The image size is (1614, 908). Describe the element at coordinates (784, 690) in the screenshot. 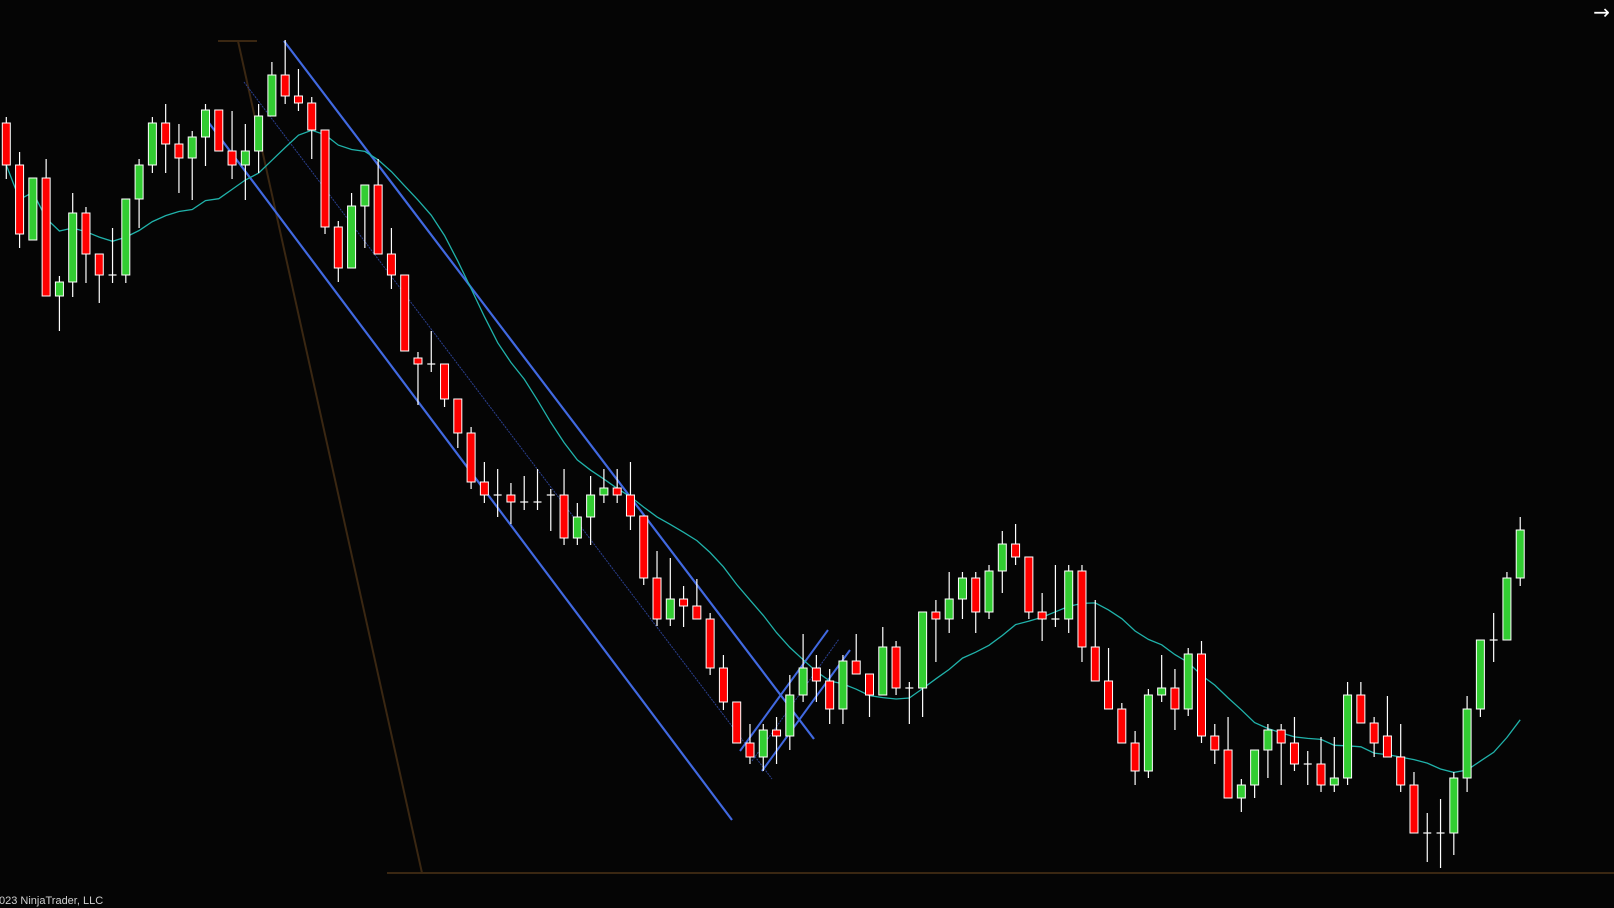

I see `small-channel-upper-line` at that location.